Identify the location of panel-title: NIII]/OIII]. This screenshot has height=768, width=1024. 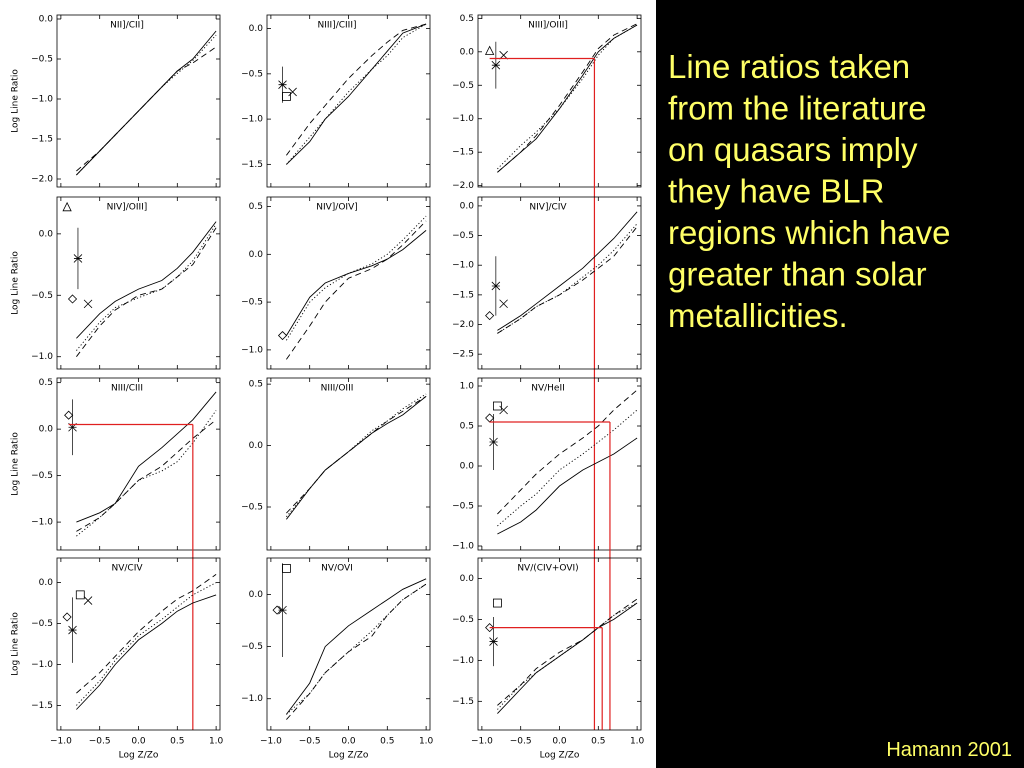
(548, 26).